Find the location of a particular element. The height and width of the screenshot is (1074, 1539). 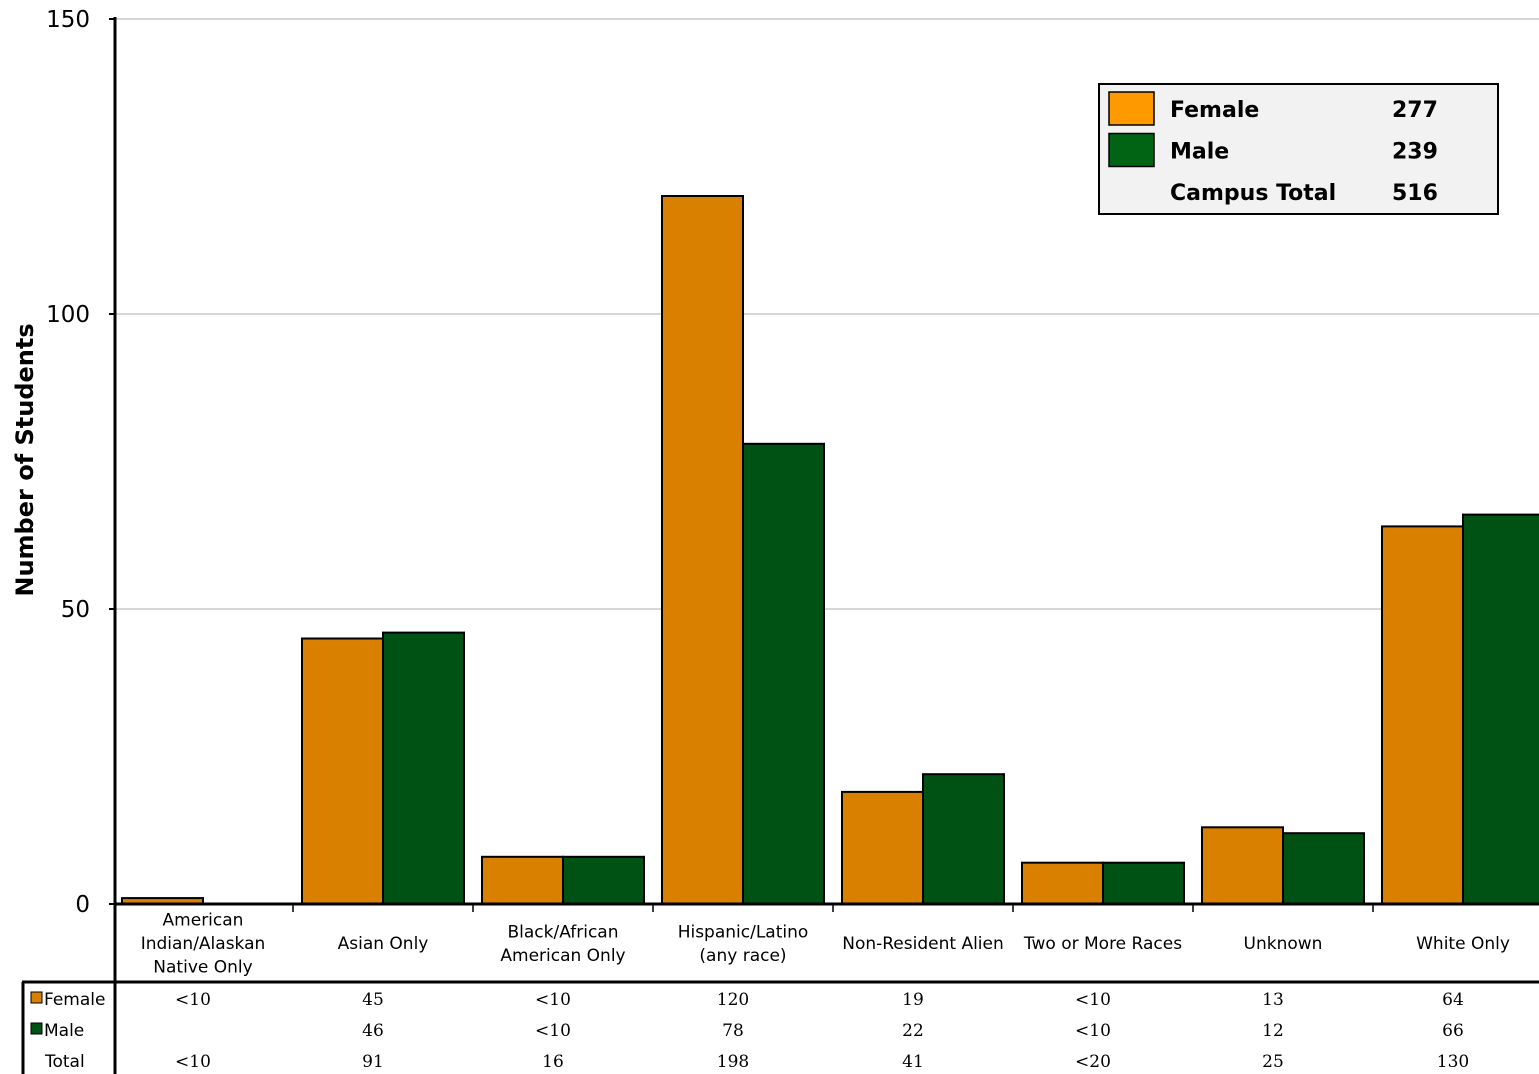

table-cell-female-3: 120 is located at coordinates (733, 1000).